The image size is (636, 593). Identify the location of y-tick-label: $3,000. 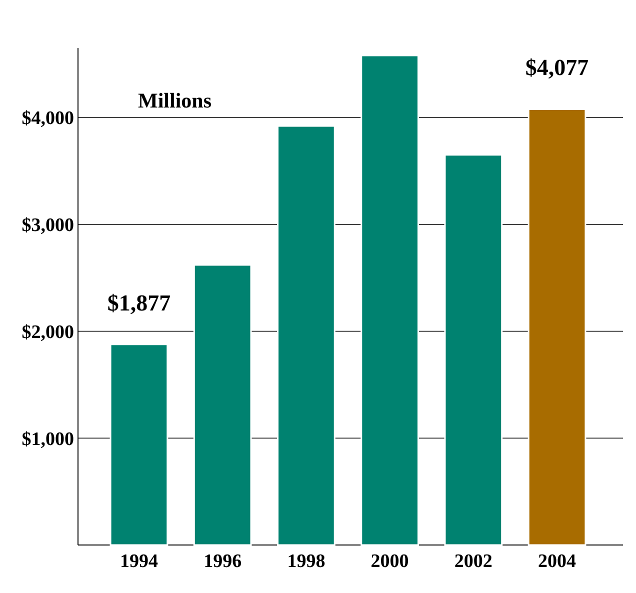
(48, 225).